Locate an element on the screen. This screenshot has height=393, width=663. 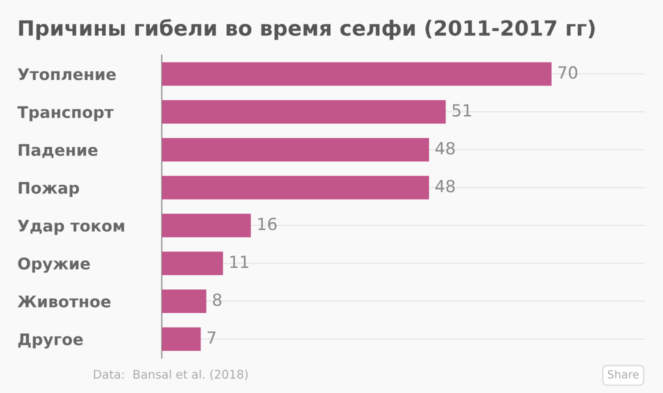
data-label: 8 is located at coordinates (217, 299).